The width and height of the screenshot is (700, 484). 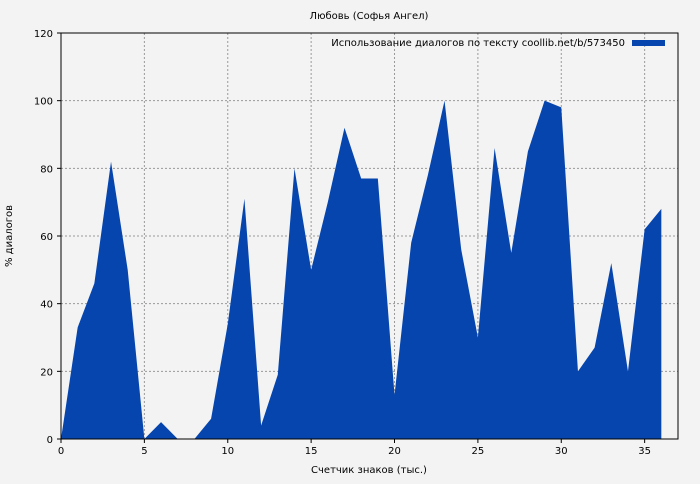 I want to click on y-axis-label: % диалогов, so click(x=9, y=236).